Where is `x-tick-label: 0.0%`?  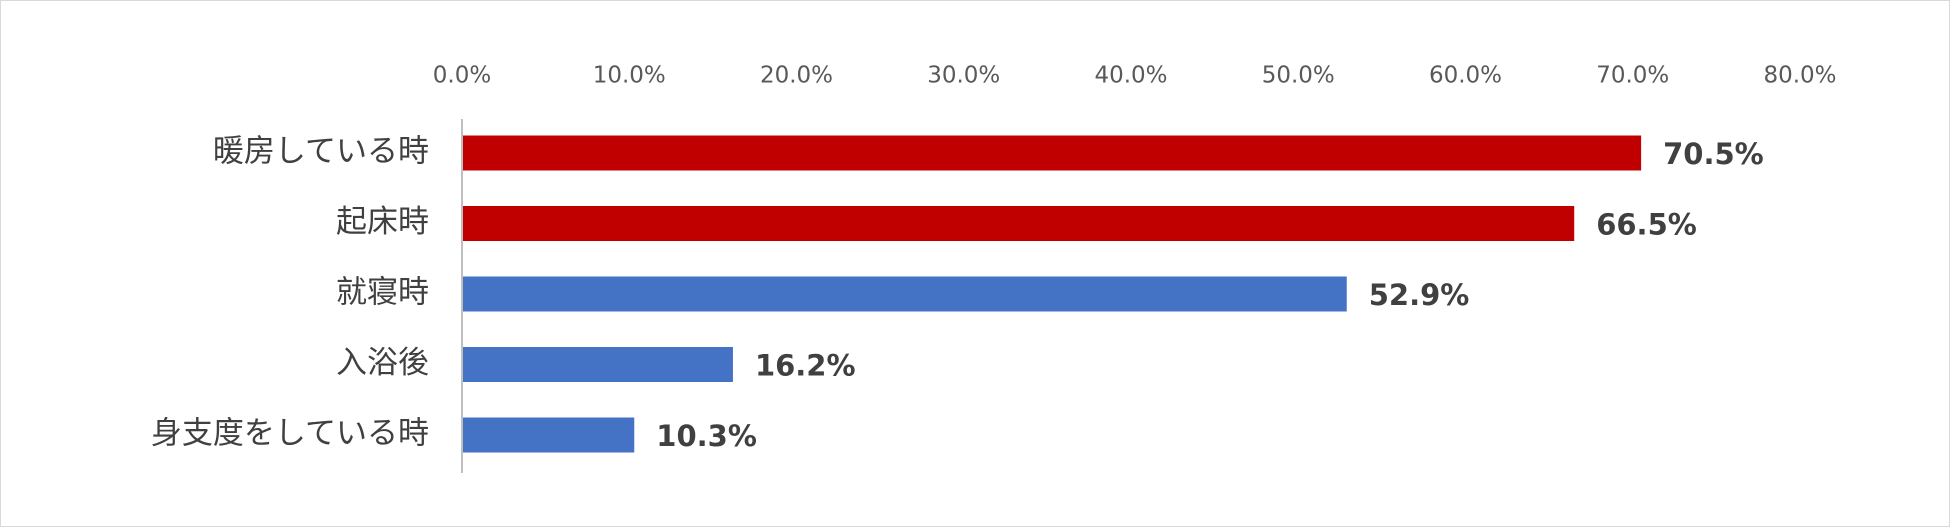
x-tick-label: 0.0% is located at coordinates (462, 76).